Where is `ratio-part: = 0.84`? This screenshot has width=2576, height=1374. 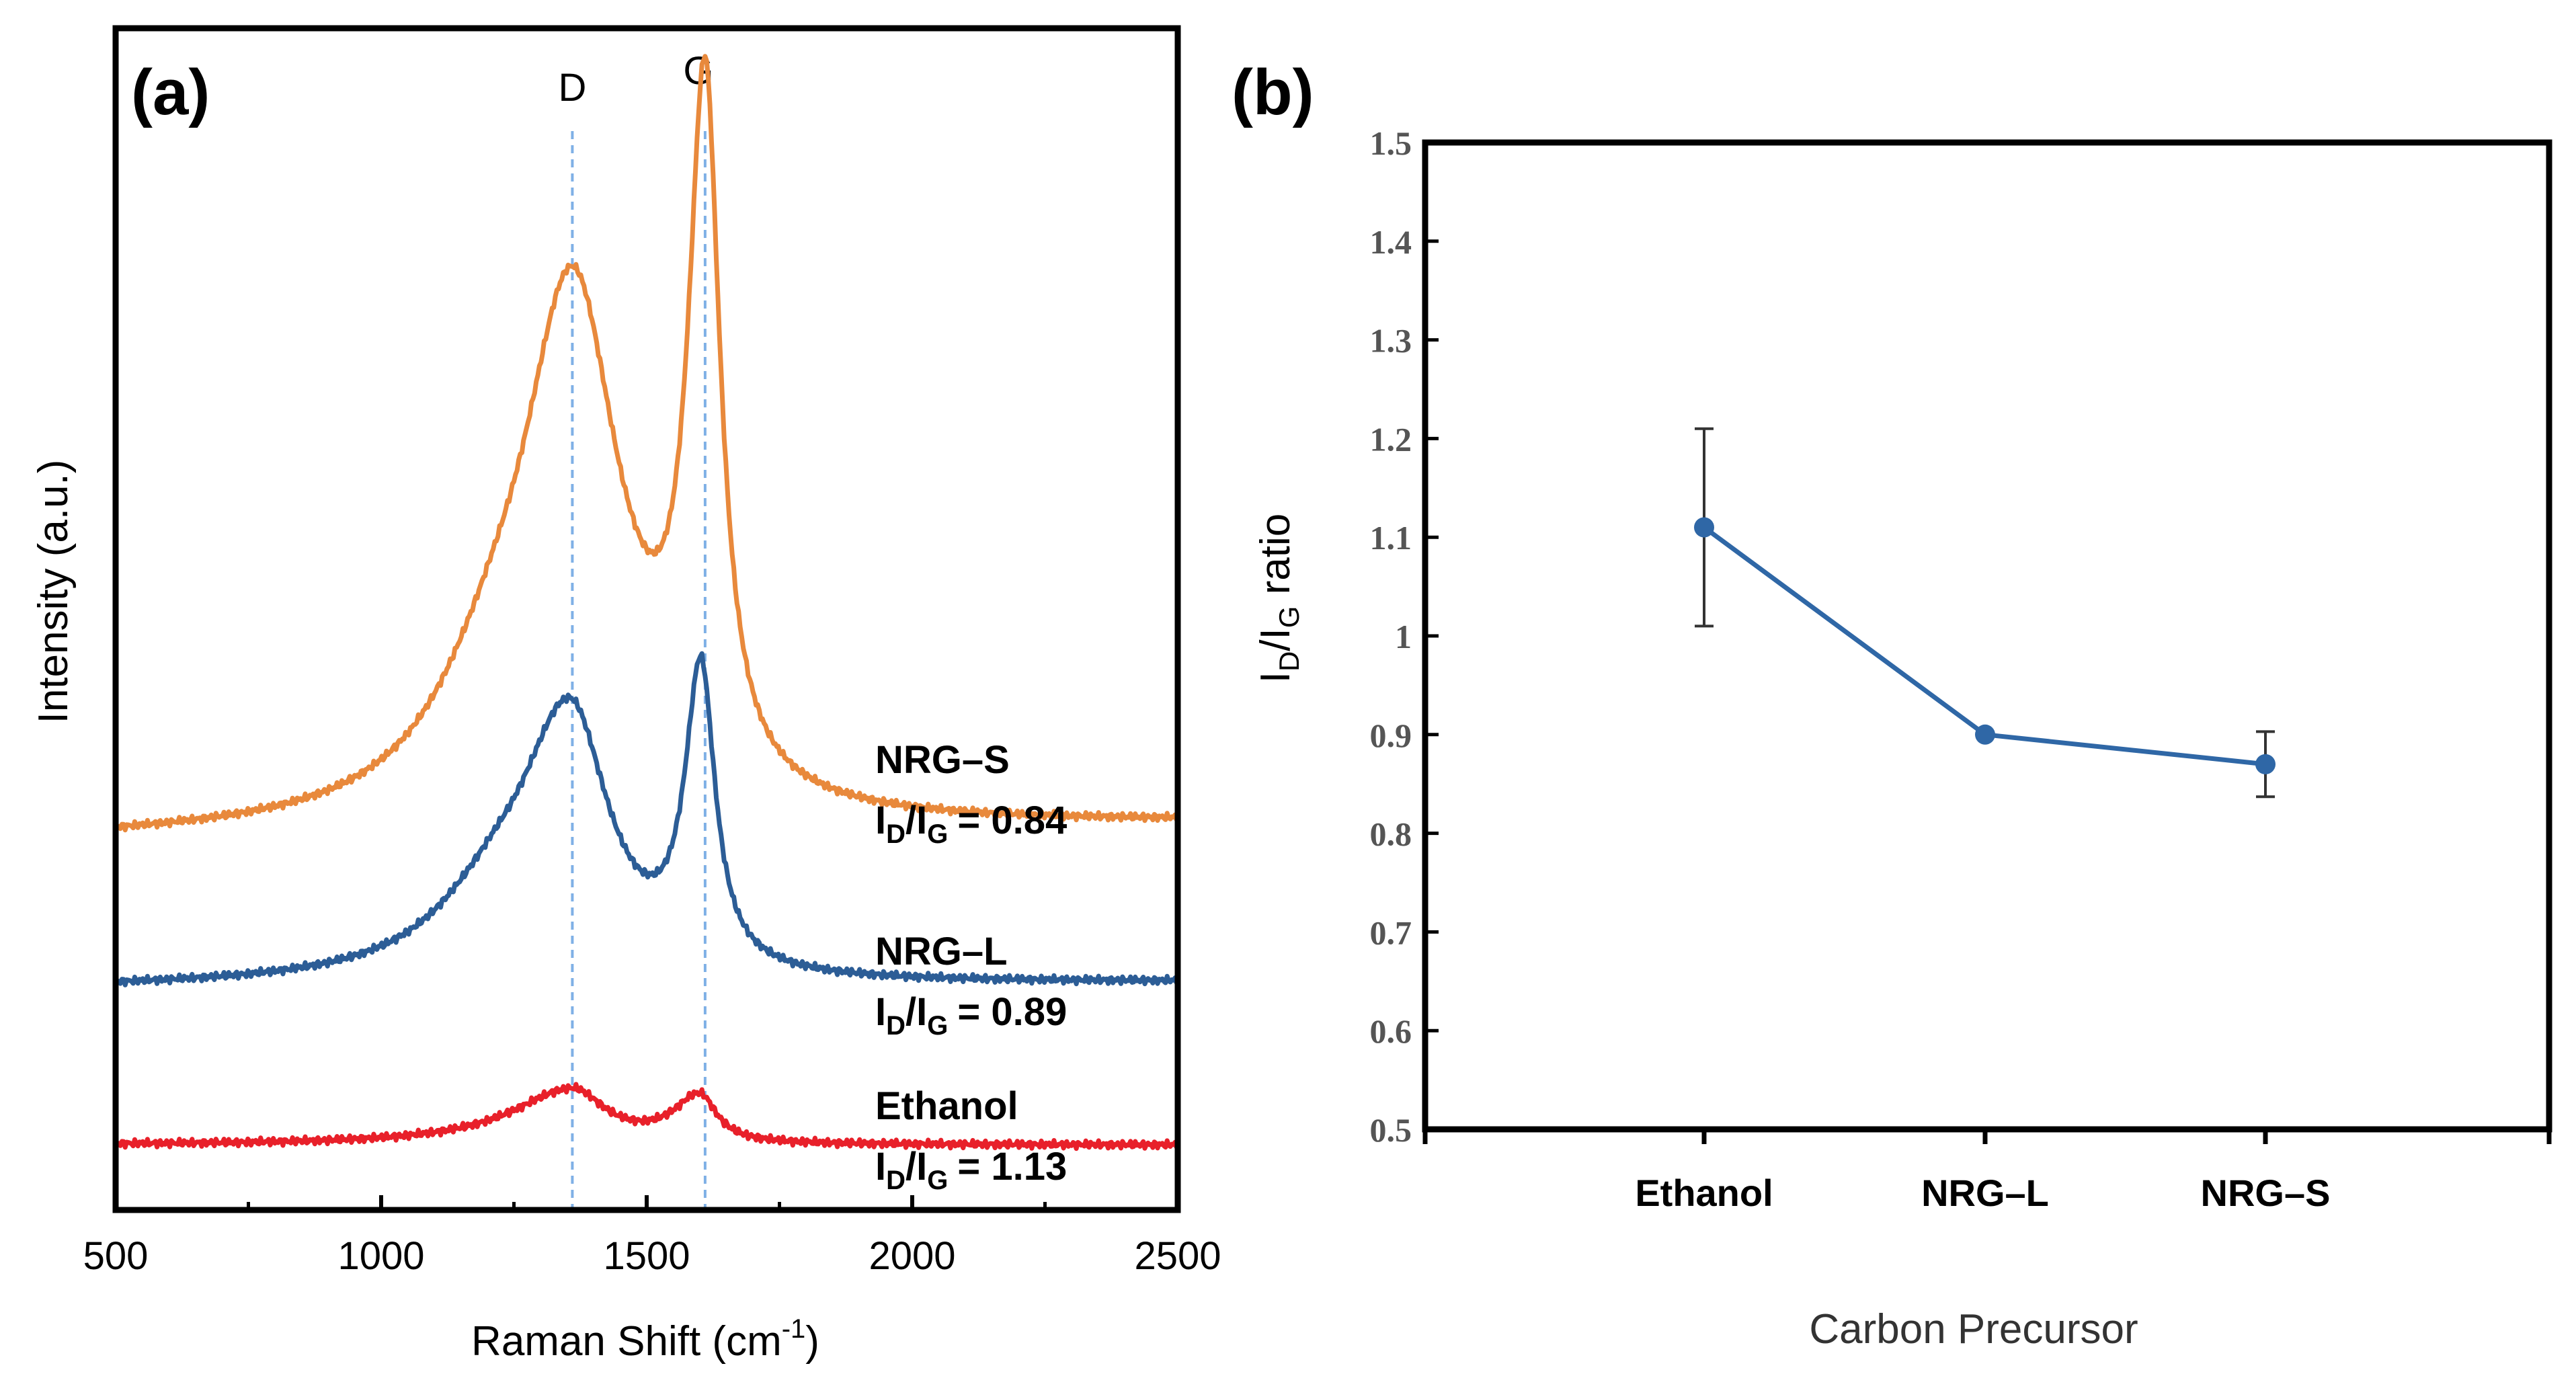
ratio-part: = 0.84 is located at coordinates (1012, 820).